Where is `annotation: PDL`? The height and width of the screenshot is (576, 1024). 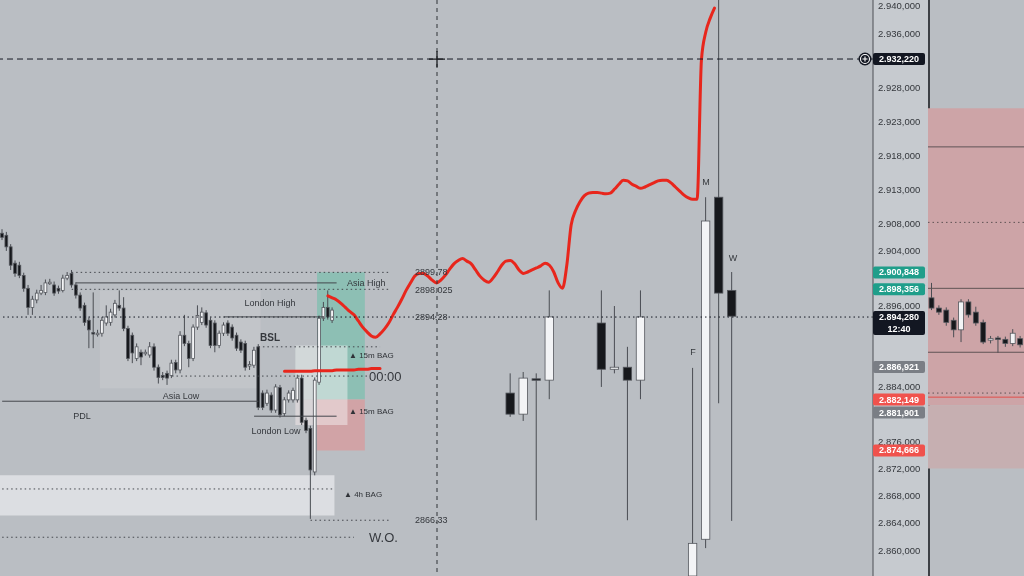 annotation: PDL is located at coordinates (82, 416).